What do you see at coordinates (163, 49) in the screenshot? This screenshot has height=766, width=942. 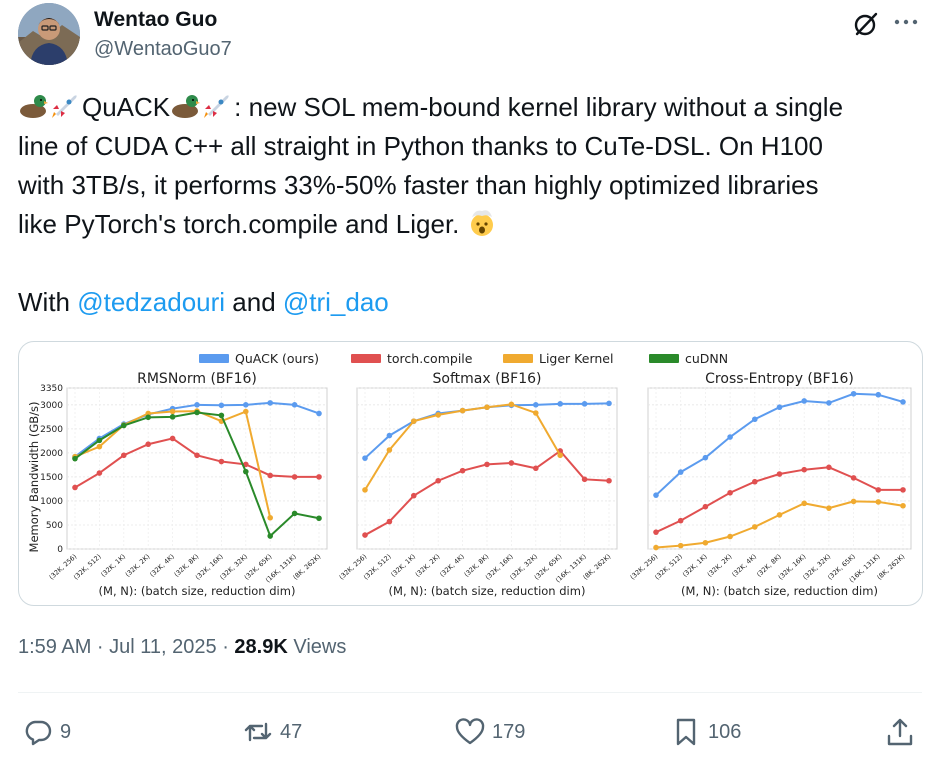 I see `author-handle: @WentaoGuo7` at bounding box center [163, 49].